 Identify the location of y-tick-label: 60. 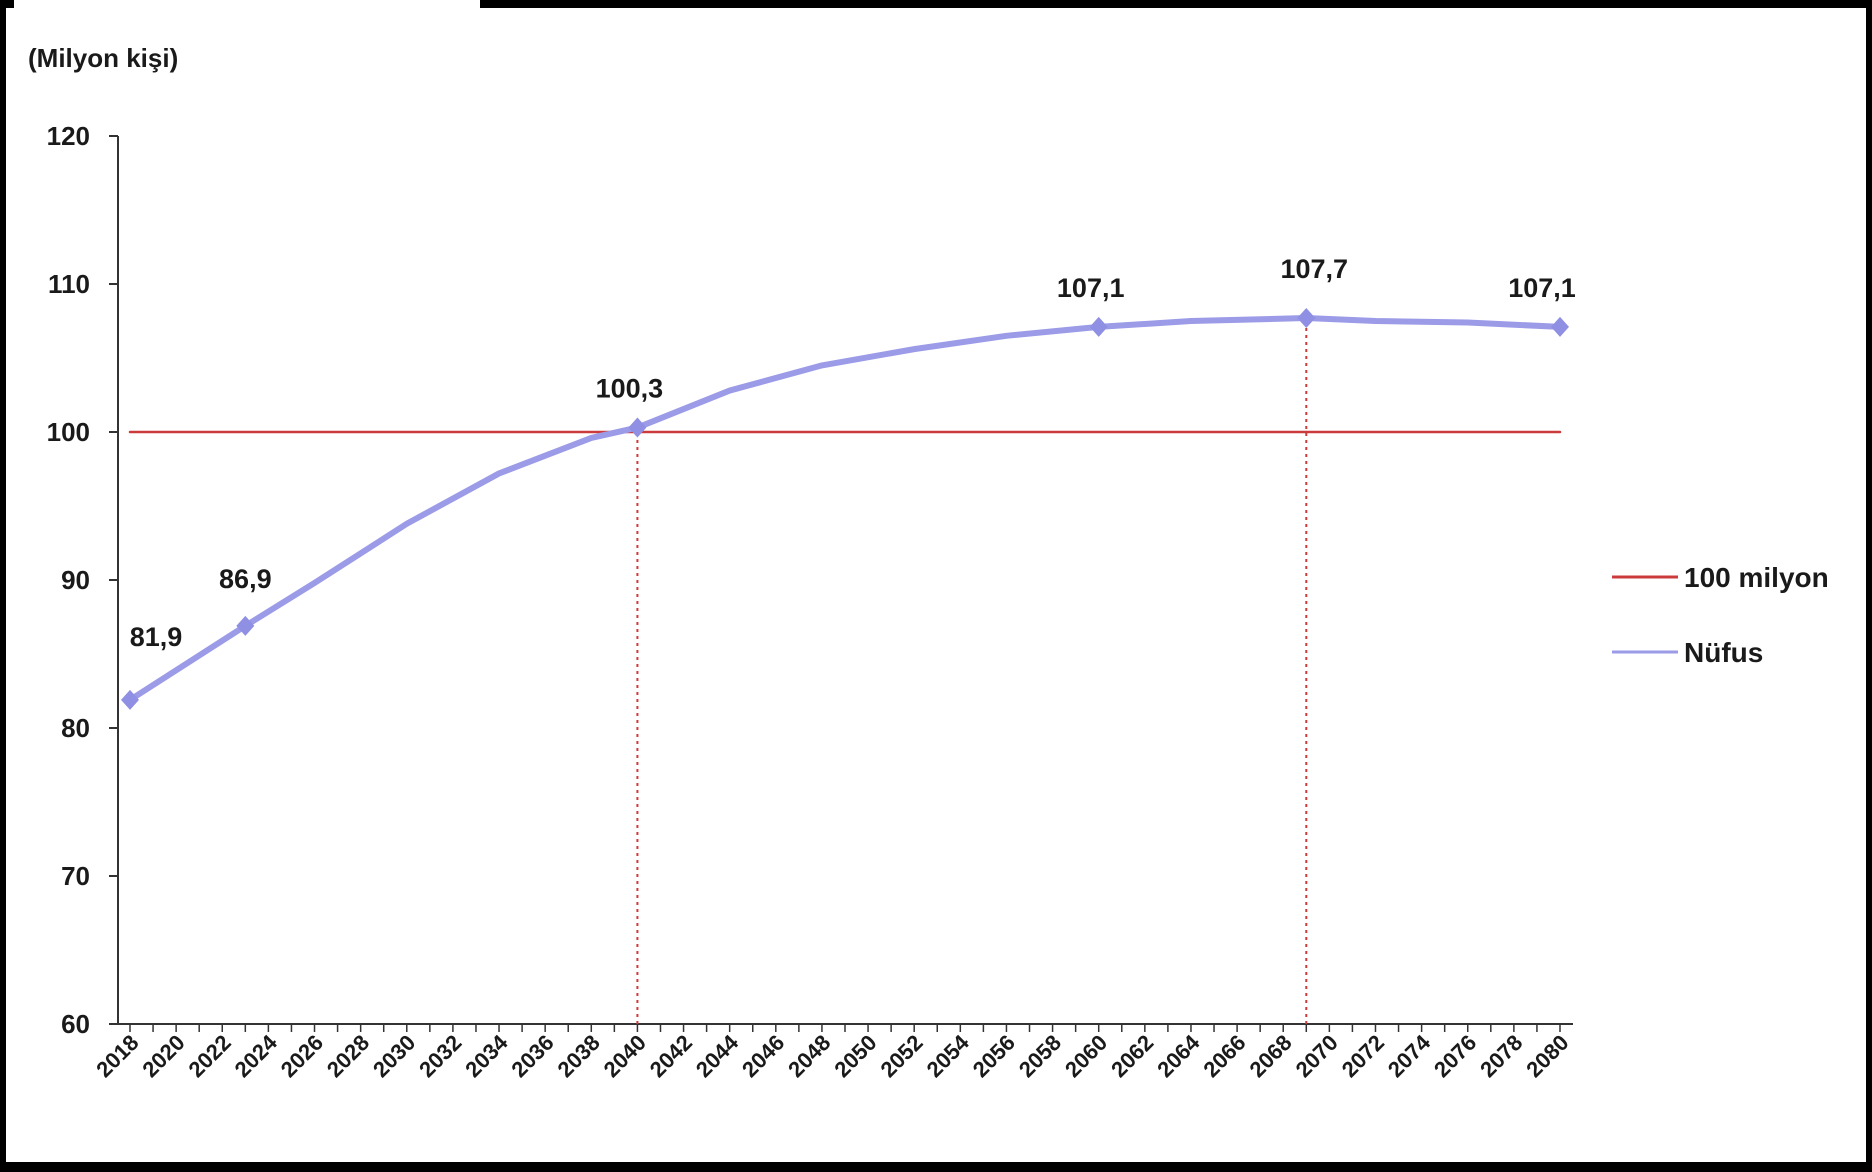
(75, 1024).